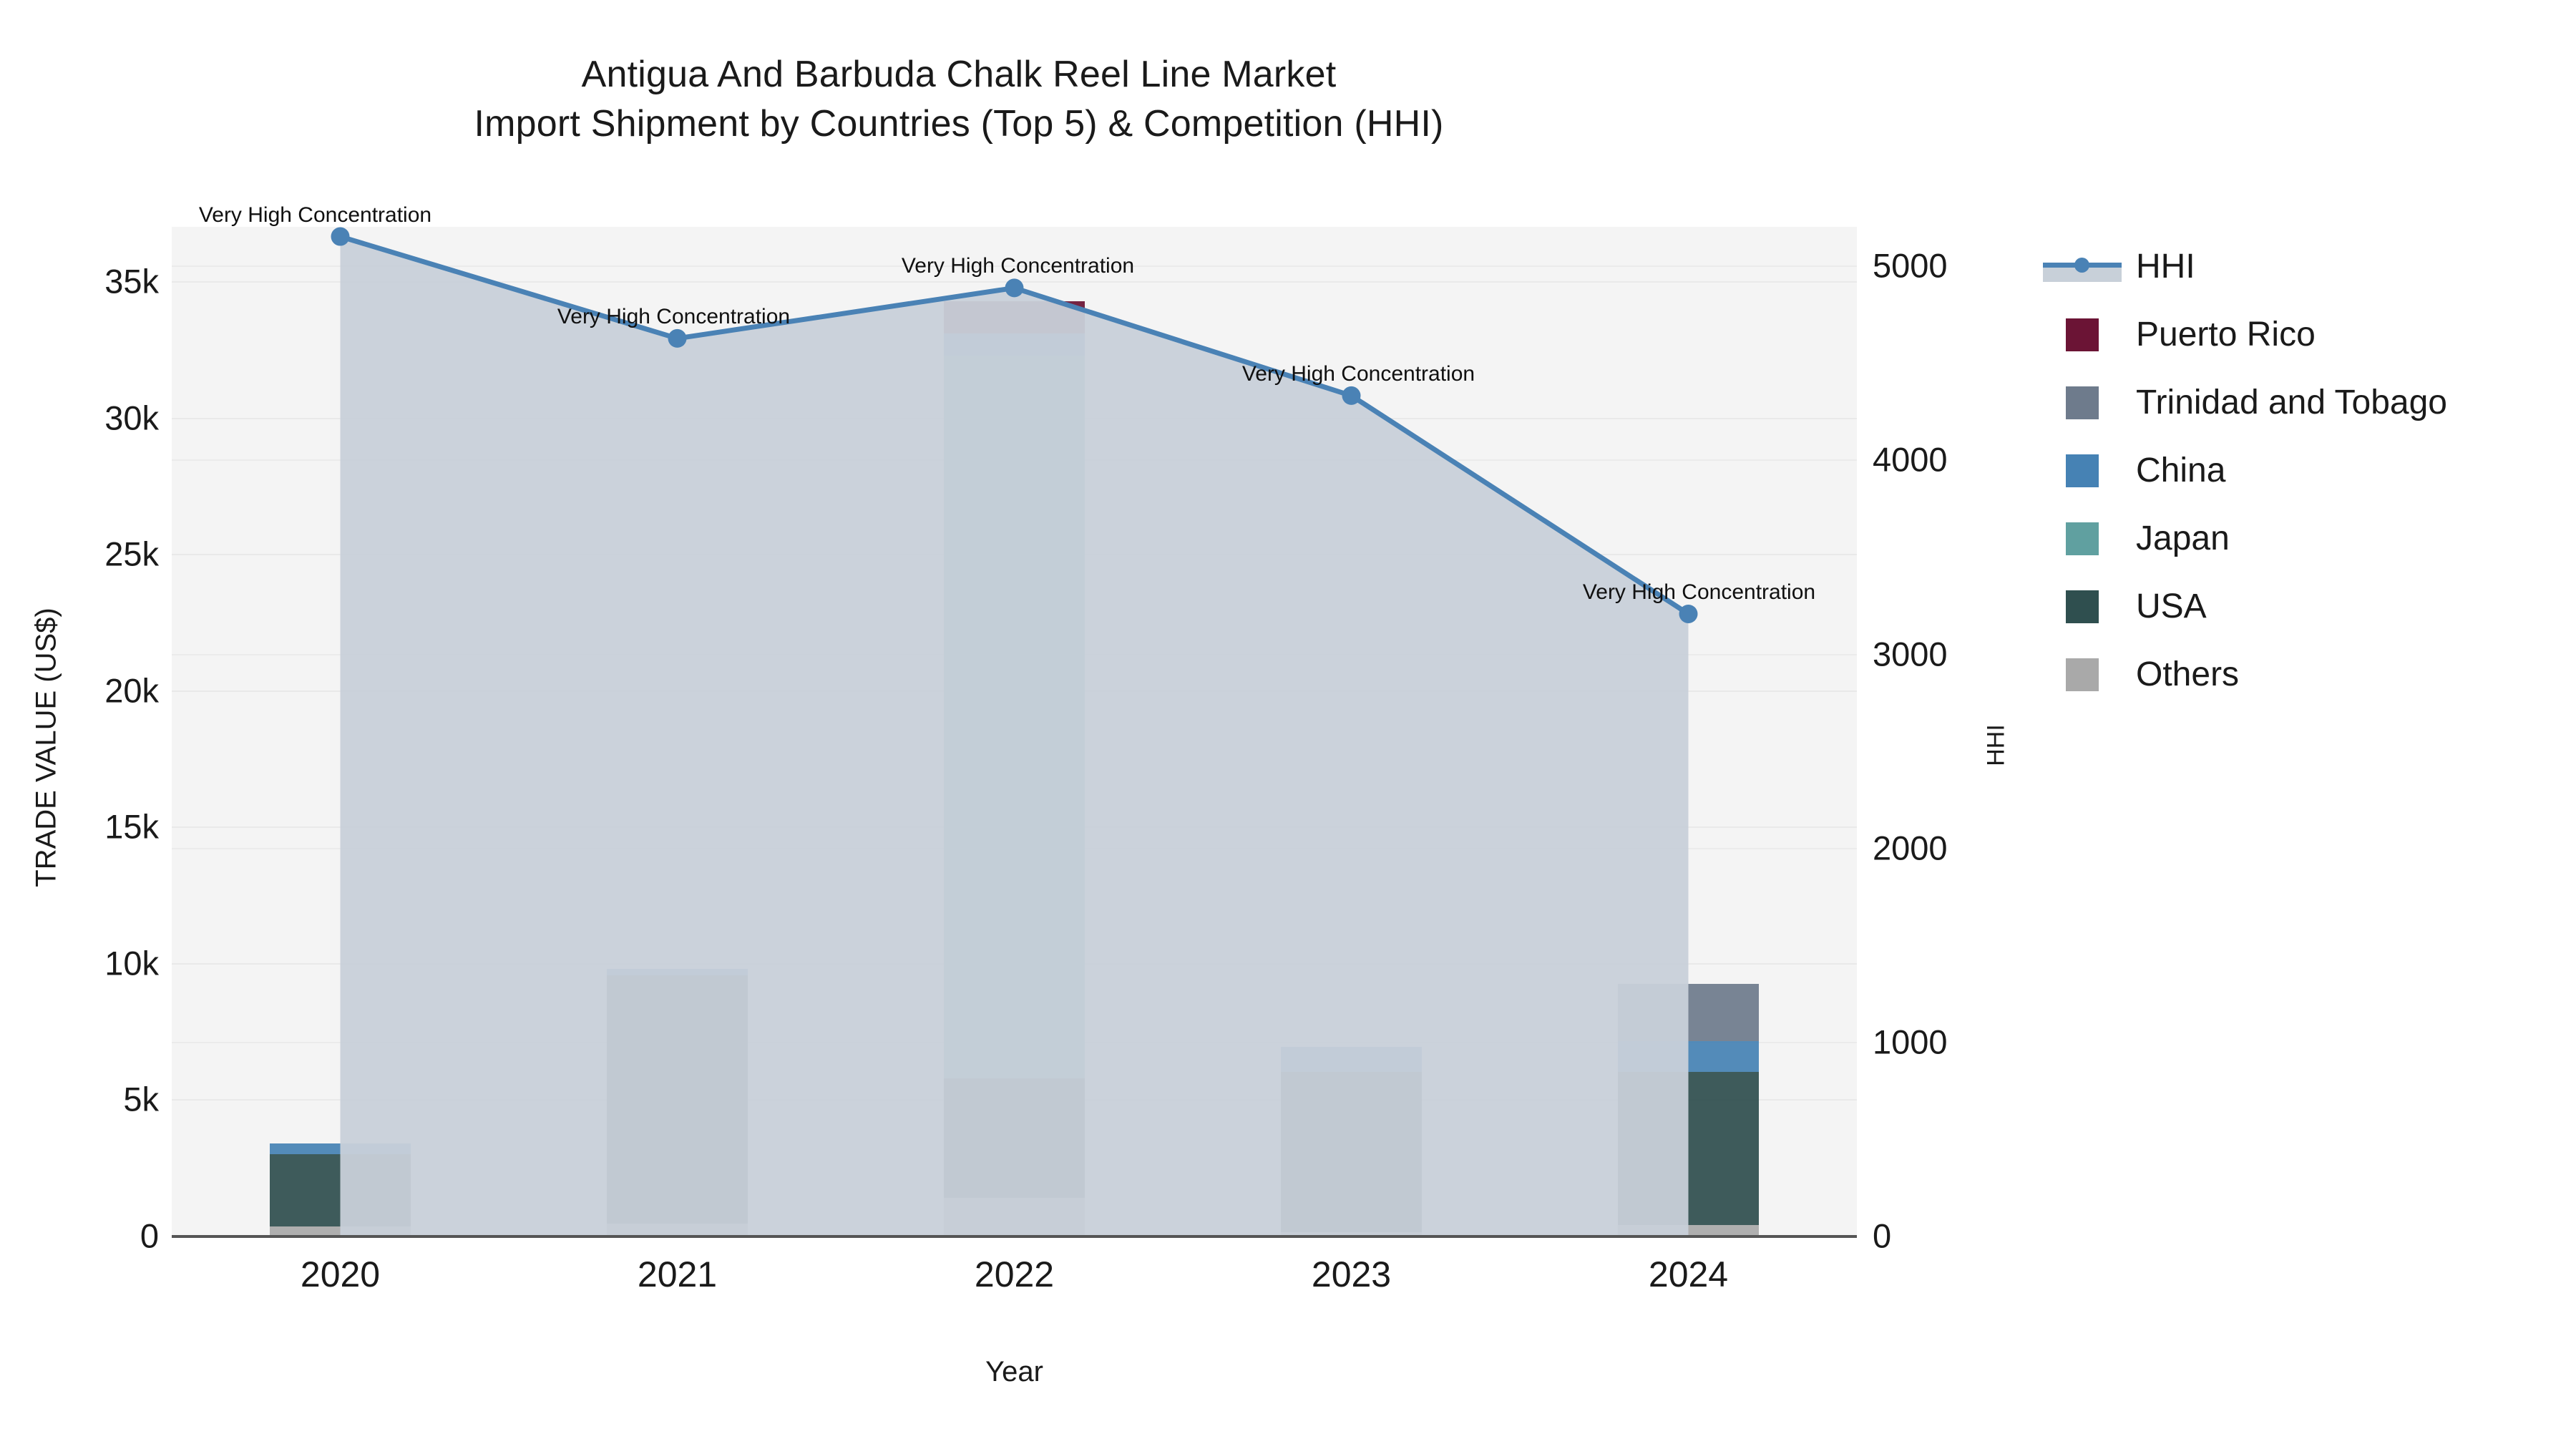 This screenshot has width=2576, height=1449. Describe the element at coordinates (1014, 1236) in the screenshot. I see `x-axis-line` at that location.